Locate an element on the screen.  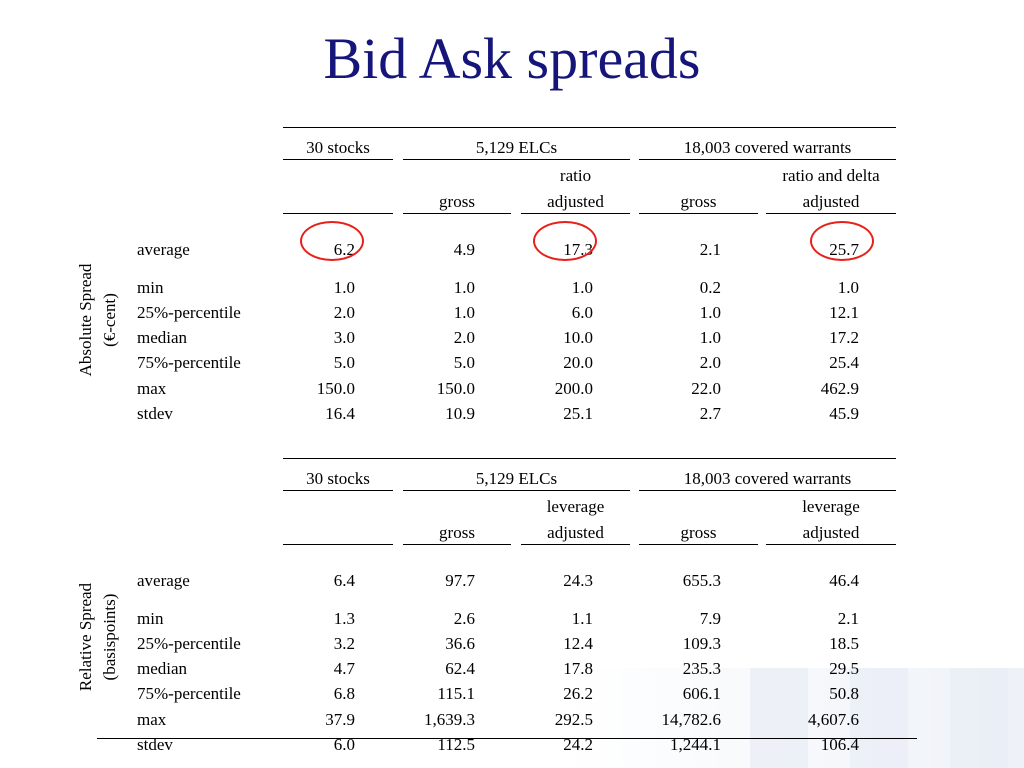
table-cell: 655.3 is located at coordinates (701, 580).